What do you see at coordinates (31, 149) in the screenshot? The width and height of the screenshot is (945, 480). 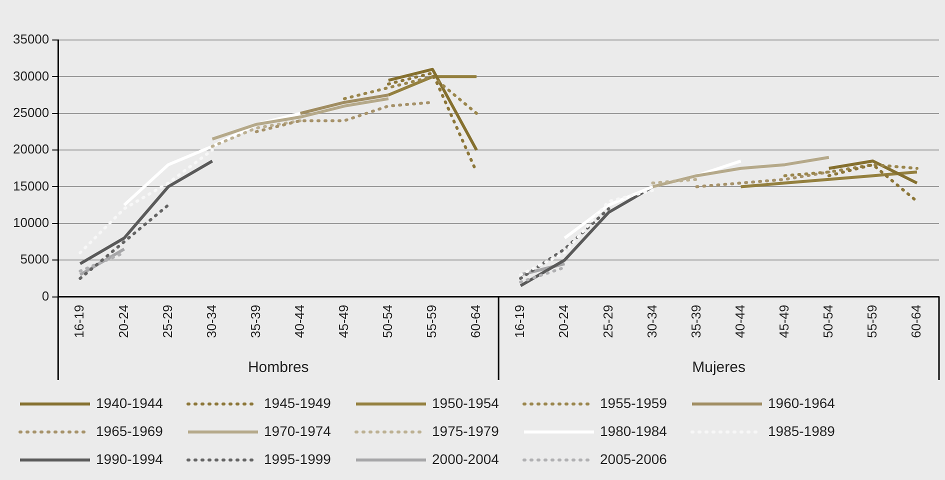 I see `y-tick-label: 20000` at bounding box center [31, 149].